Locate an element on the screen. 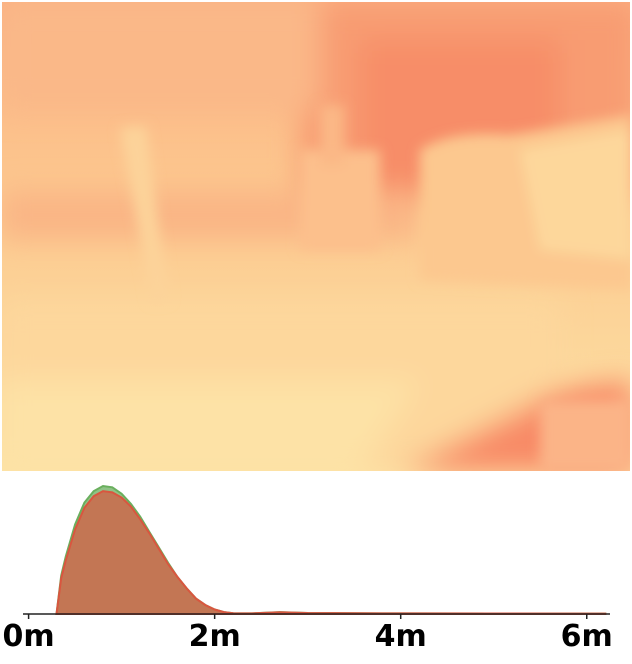 The image size is (632, 664). pole-object is located at coordinates (144, 214).